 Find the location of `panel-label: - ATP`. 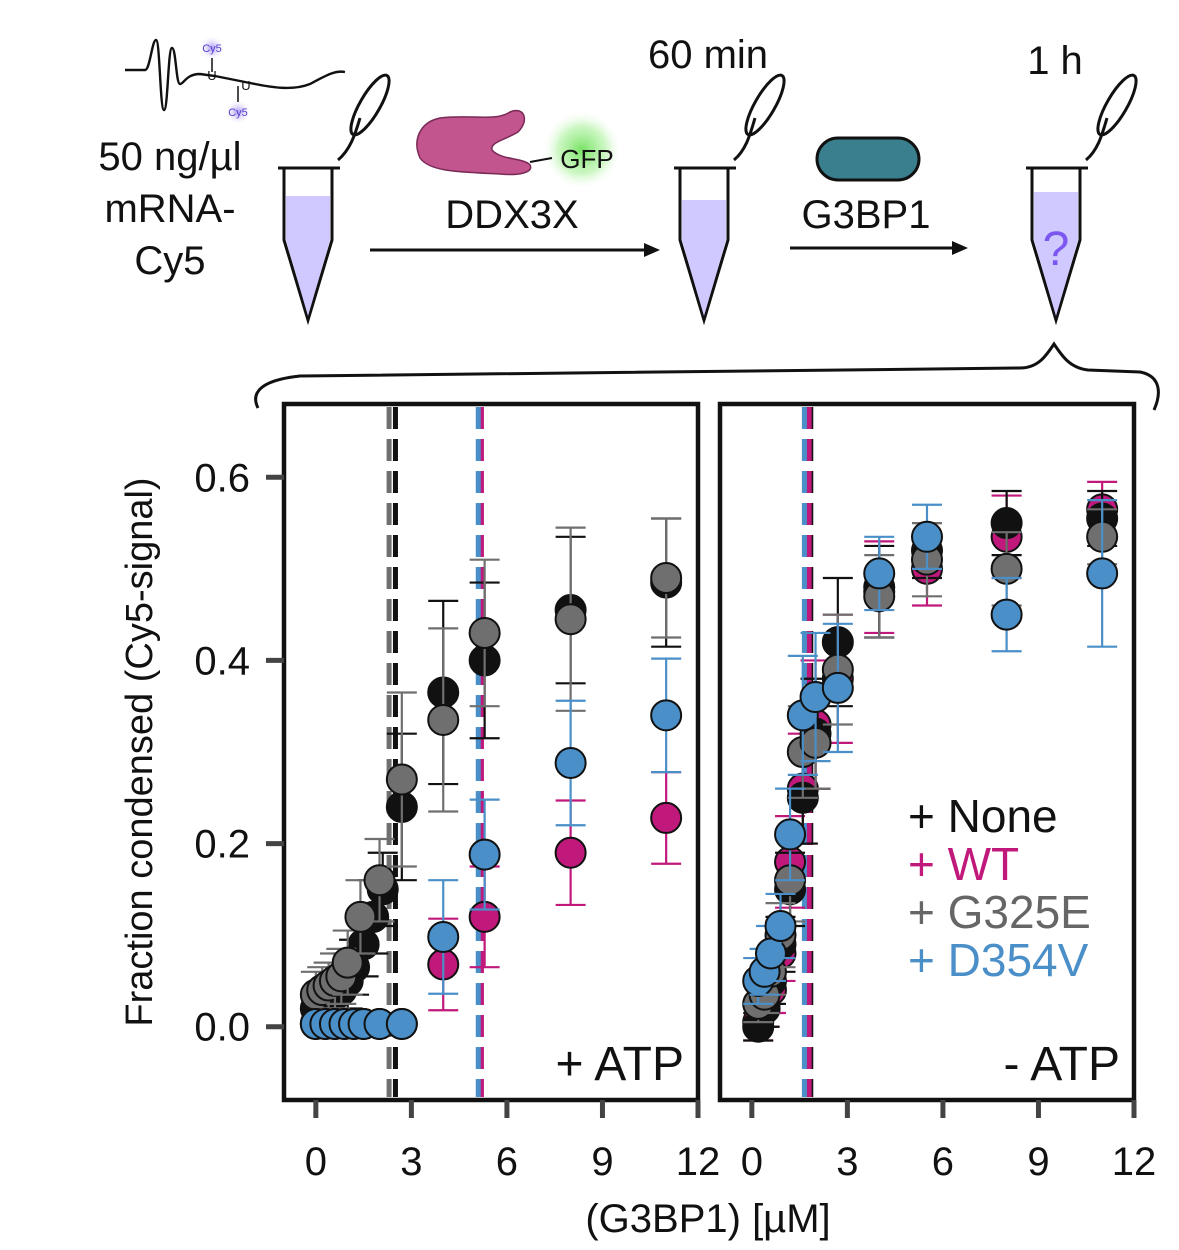

panel-label: - ATP is located at coordinates (1062, 1064).